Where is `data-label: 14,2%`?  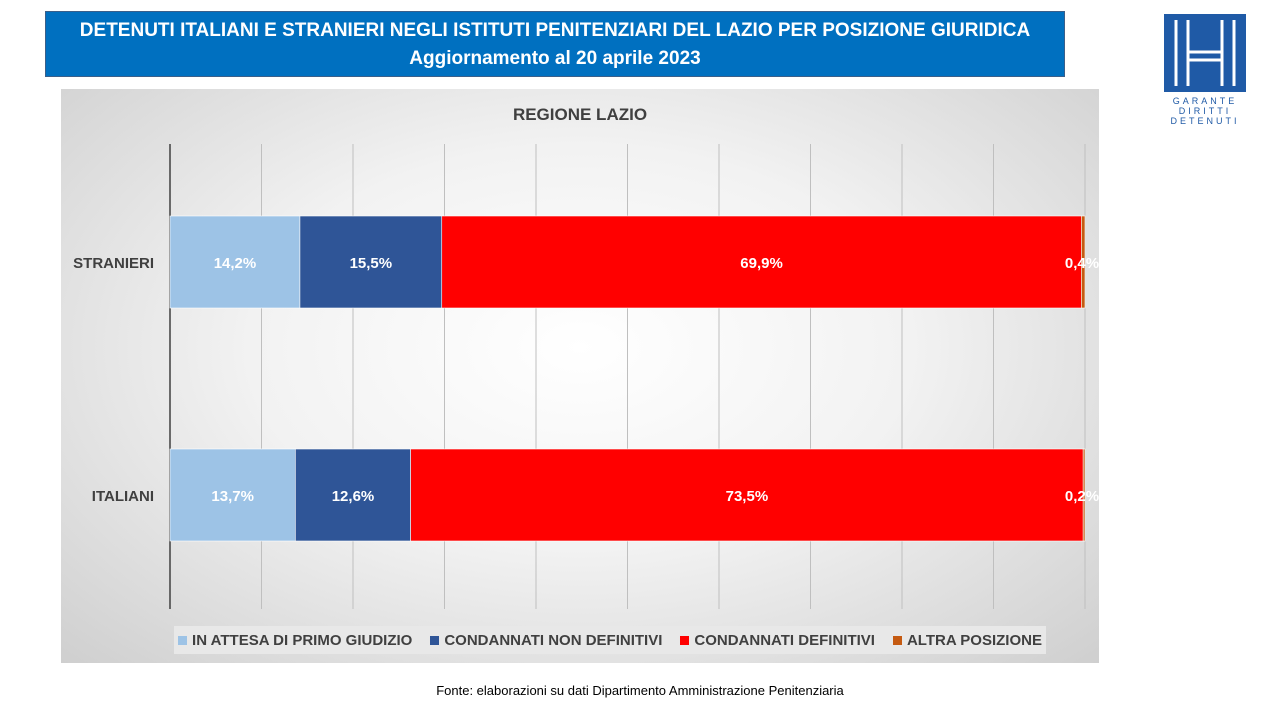 data-label: 14,2% is located at coordinates (235, 263).